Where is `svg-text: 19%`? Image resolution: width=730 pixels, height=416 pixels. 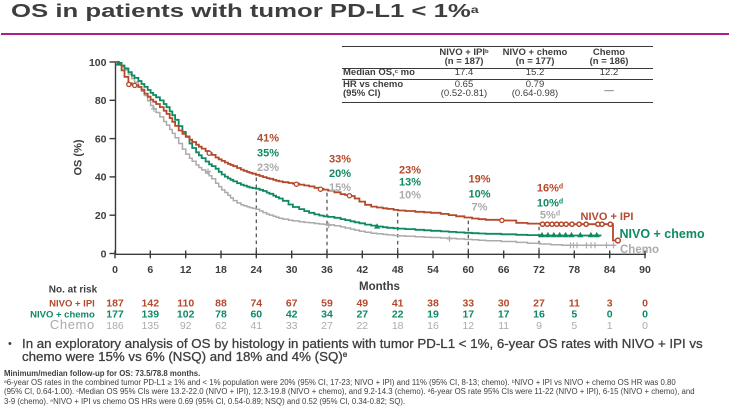 svg-text: 19% is located at coordinates (479, 179).